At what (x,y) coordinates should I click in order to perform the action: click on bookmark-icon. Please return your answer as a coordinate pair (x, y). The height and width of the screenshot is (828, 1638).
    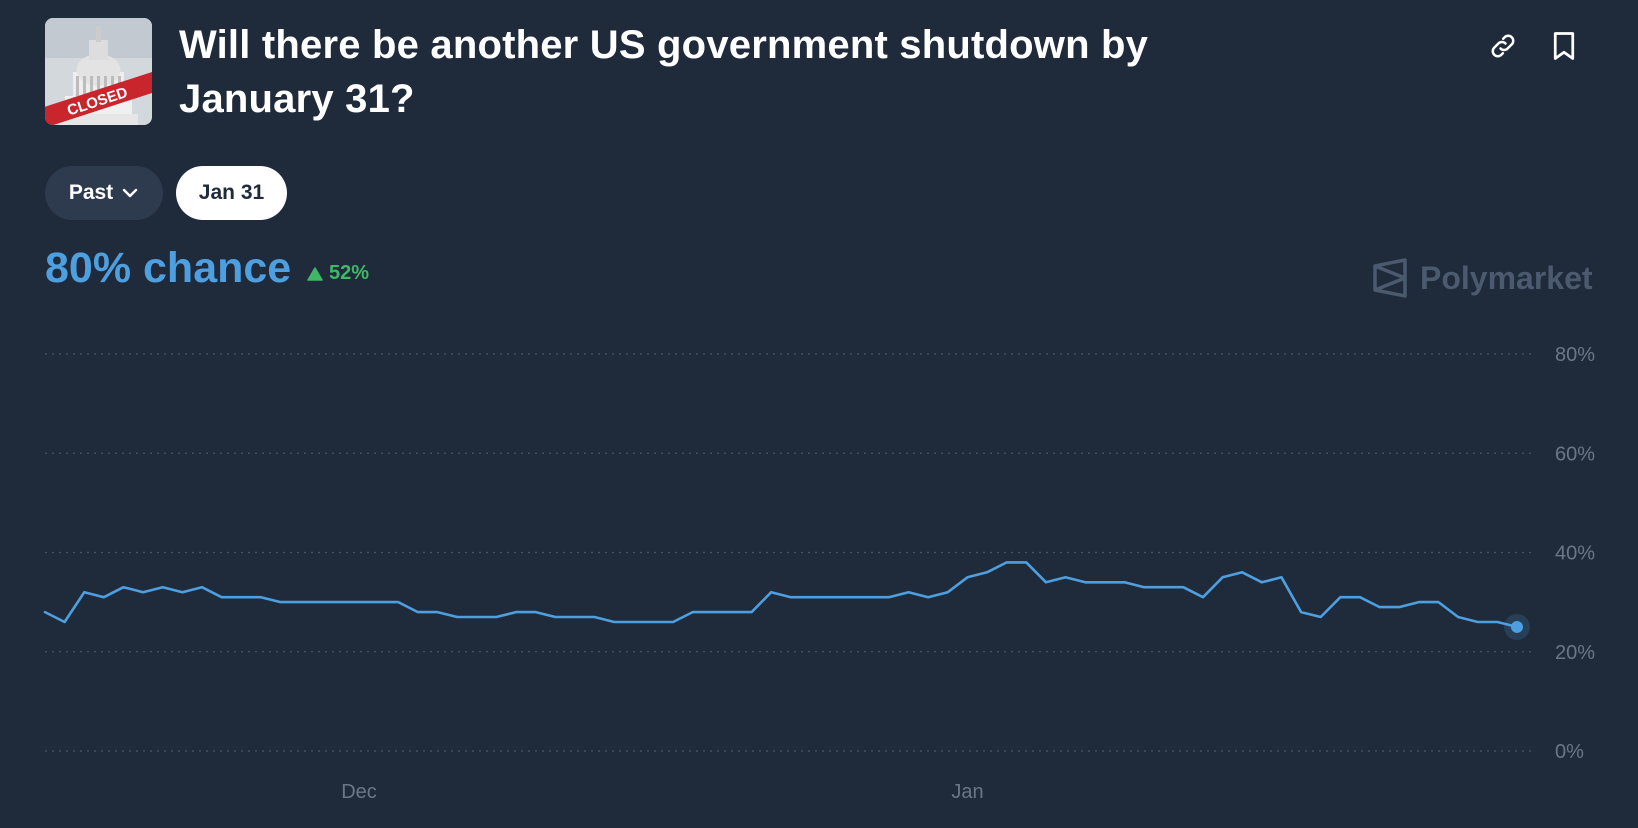
    Looking at the image, I should click on (1564, 46).